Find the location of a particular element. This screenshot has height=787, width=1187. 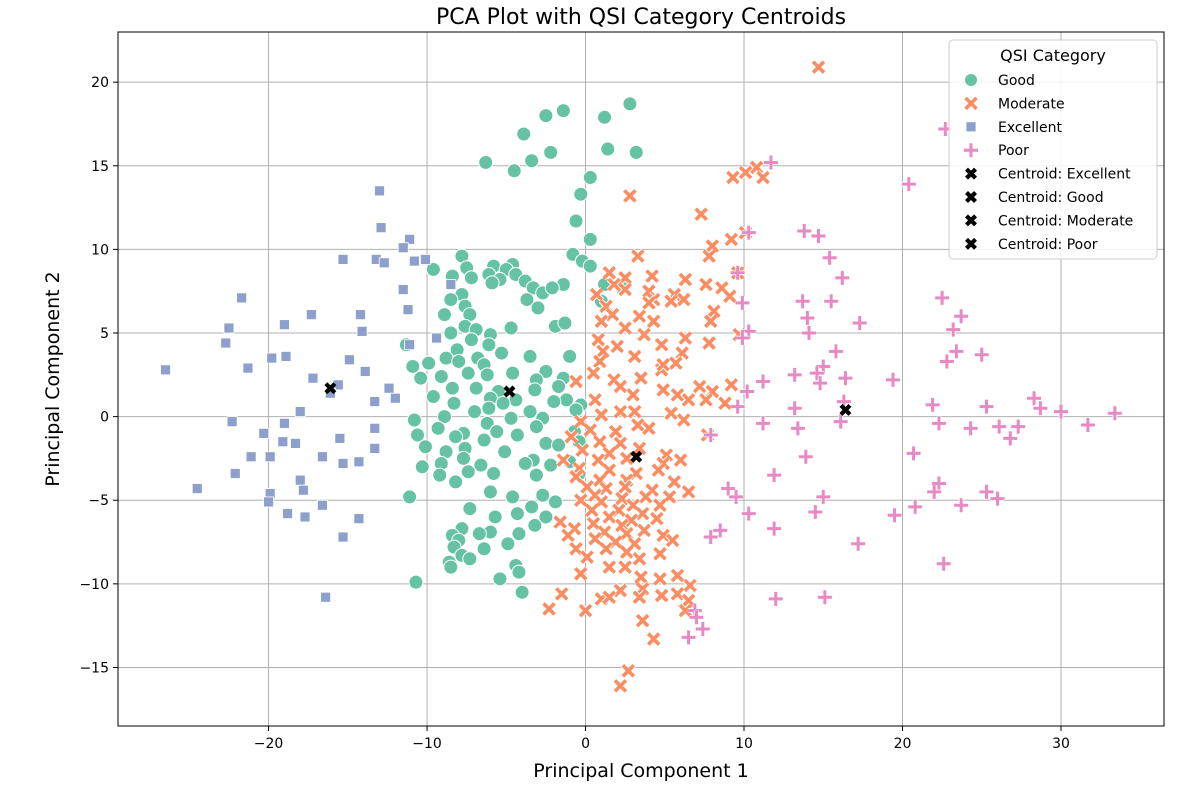

y-tick-label: 0 is located at coordinates (104, 418).